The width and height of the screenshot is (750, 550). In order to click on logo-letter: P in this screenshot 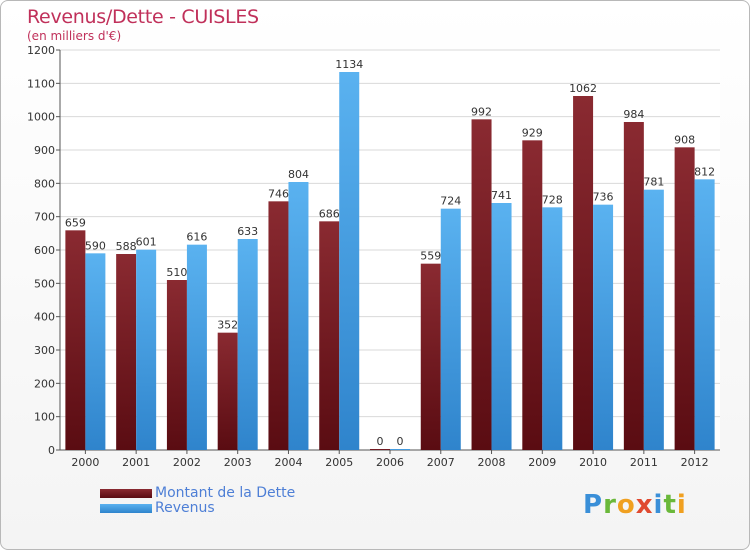, I will do `click(593, 505)`.